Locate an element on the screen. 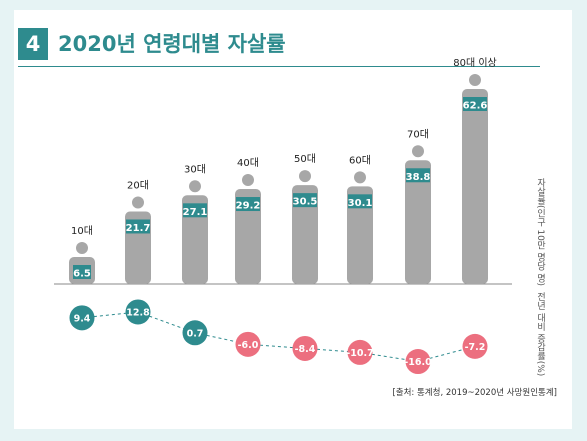 Image resolution: width=587 pixels, height=441 pixels. change-value-label: 0.7 is located at coordinates (195, 333).